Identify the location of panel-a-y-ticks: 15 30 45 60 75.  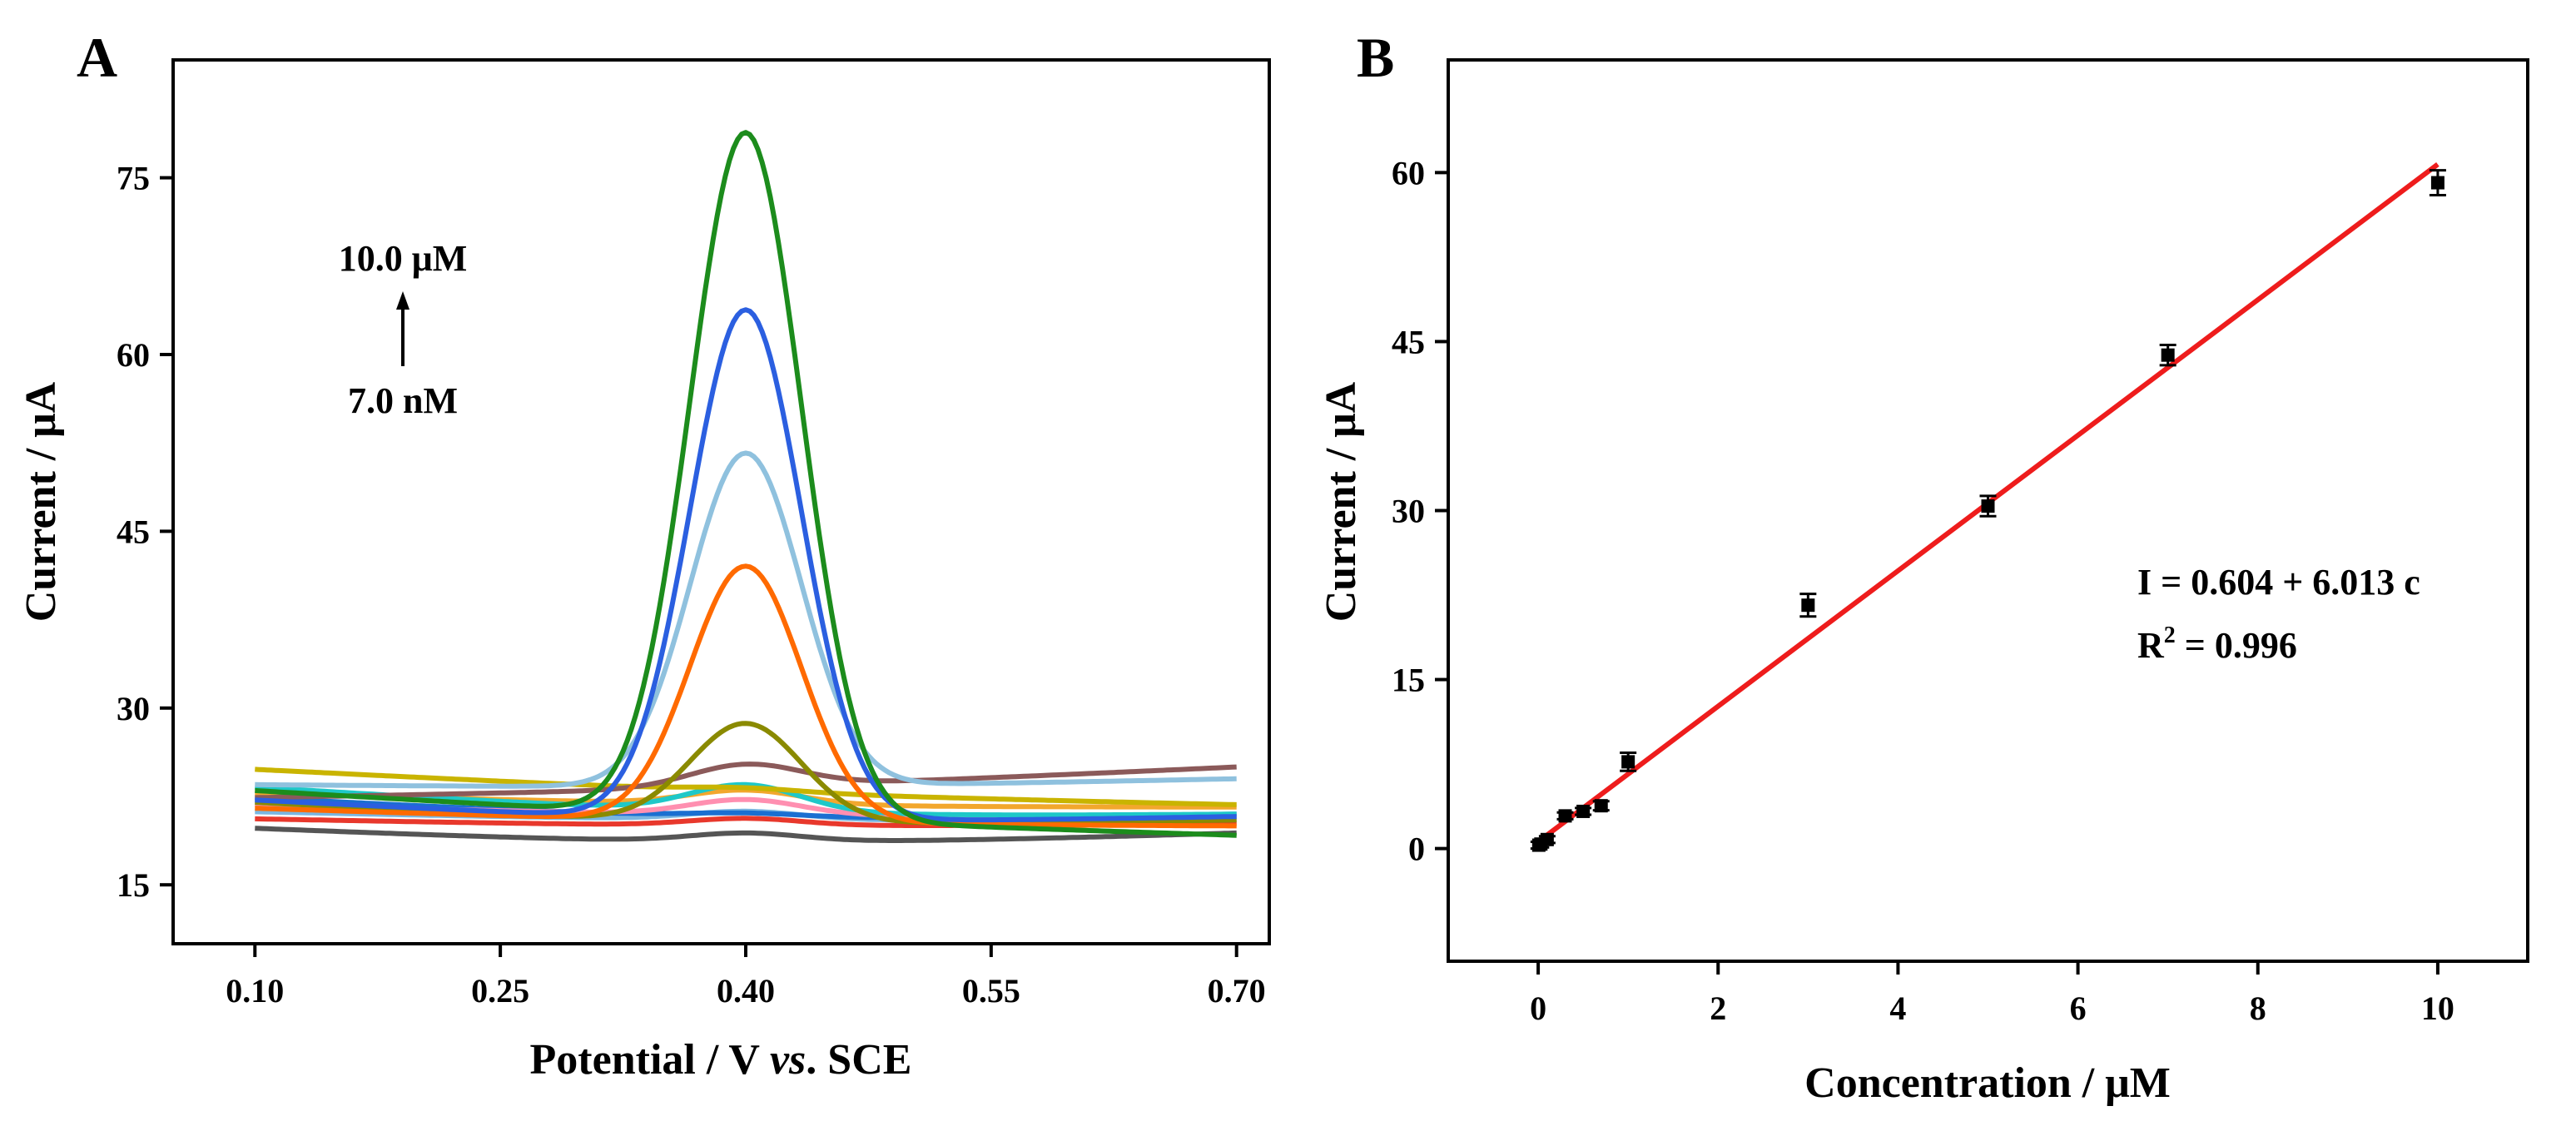
(145, 532).